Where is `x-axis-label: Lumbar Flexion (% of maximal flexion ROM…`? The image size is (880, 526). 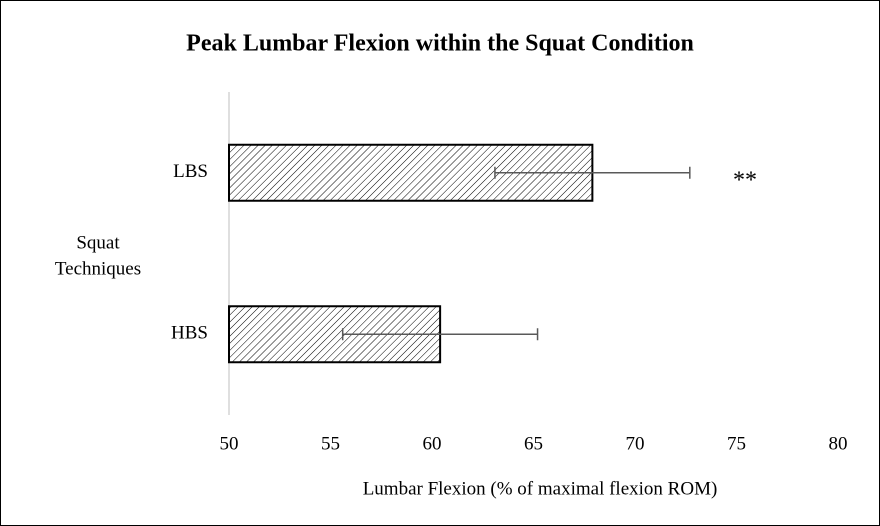
x-axis-label: Lumbar Flexion (% of maximal flexion ROM… is located at coordinates (540, 488).